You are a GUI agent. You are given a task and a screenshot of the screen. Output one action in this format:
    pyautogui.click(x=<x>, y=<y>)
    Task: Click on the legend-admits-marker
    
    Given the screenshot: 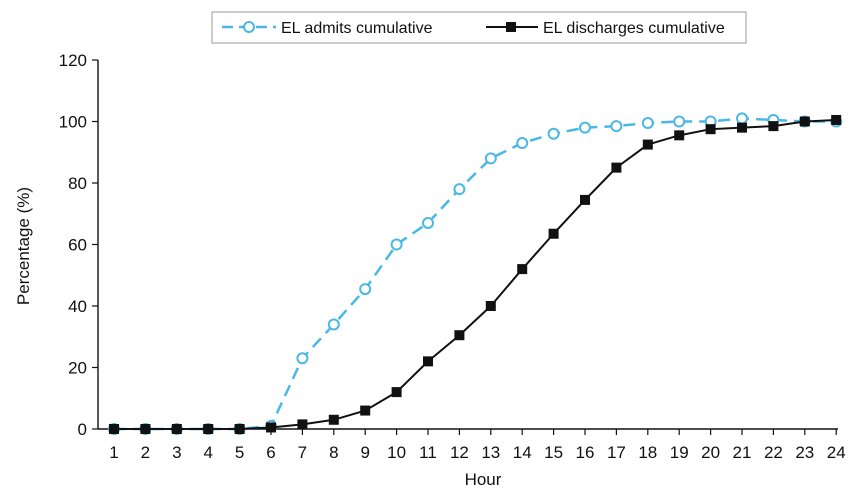 What is the action you would take?
    pyautogui.click(x=249, y=27)
    